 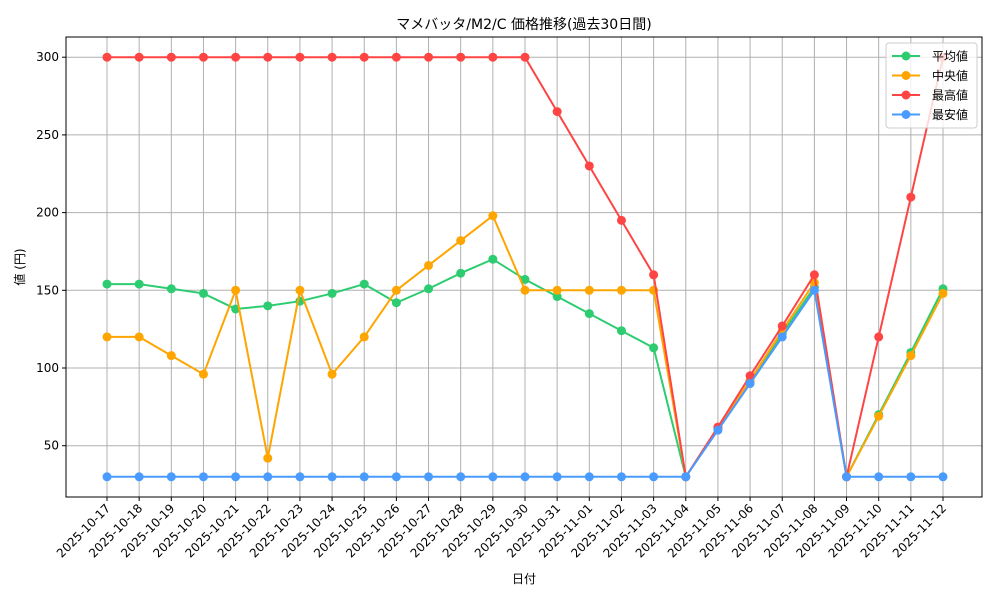 What do you see at coordinates (950, 95) in the screenshot?
I see `legend-label-2: 最高値` at bounding box center [950, 95].